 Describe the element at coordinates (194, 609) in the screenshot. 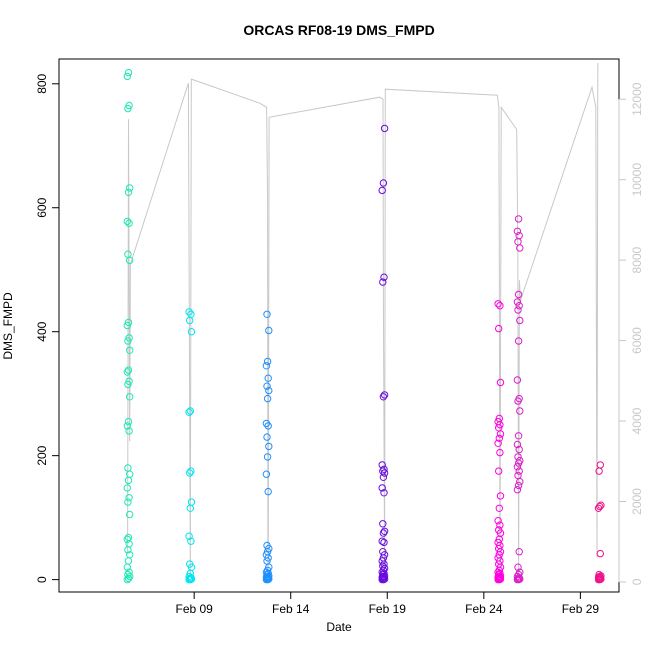

I see `x-tick-label: Feb 09` at that location.